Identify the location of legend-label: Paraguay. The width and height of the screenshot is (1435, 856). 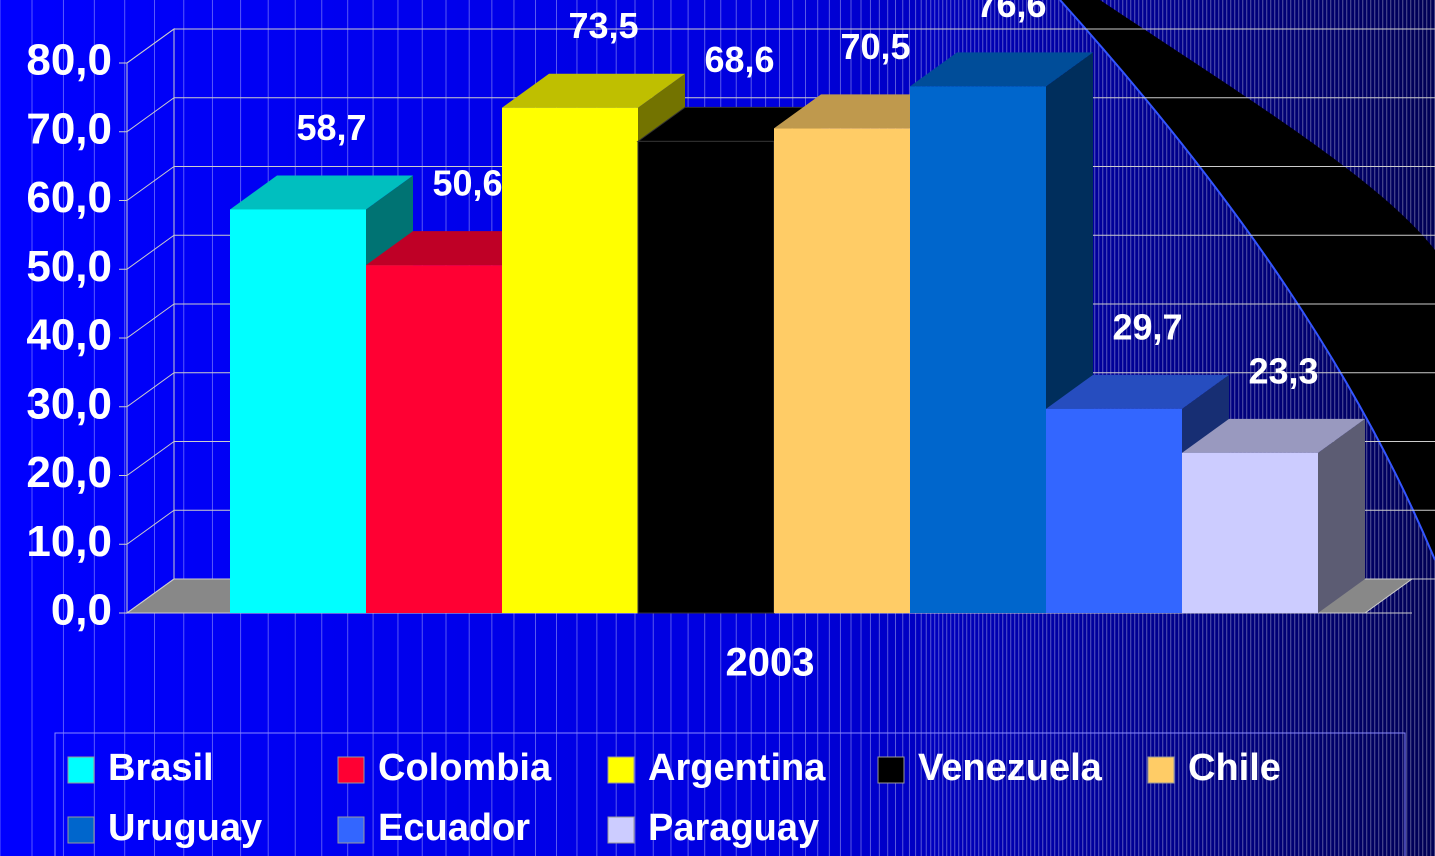
(733, 828).